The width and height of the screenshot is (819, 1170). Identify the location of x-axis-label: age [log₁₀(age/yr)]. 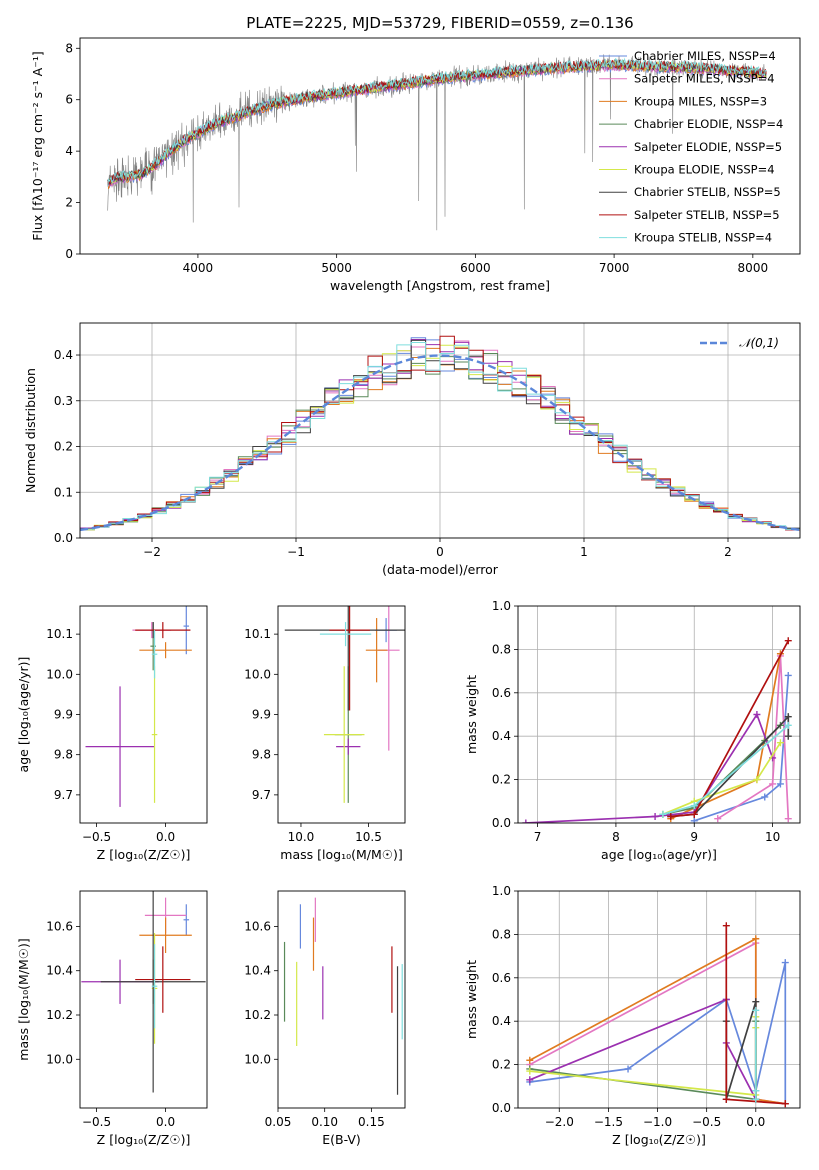
(659, 854).